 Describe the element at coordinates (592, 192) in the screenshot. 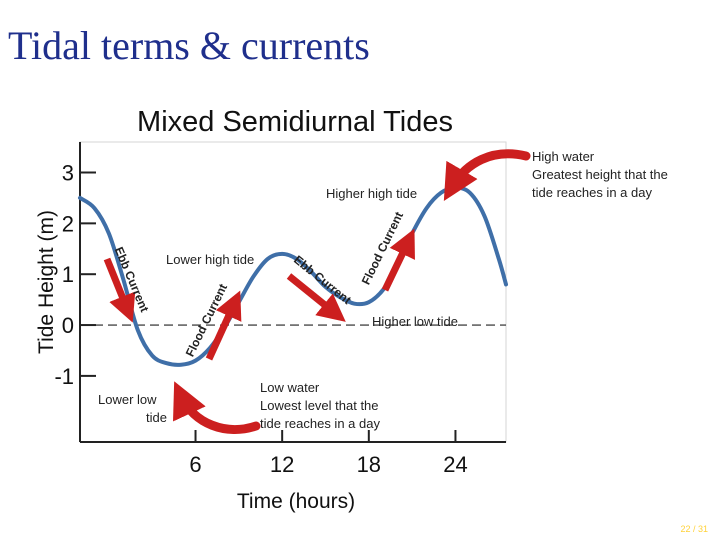

I see `high-water-desc-line2: tide reaches in a day` at that location.